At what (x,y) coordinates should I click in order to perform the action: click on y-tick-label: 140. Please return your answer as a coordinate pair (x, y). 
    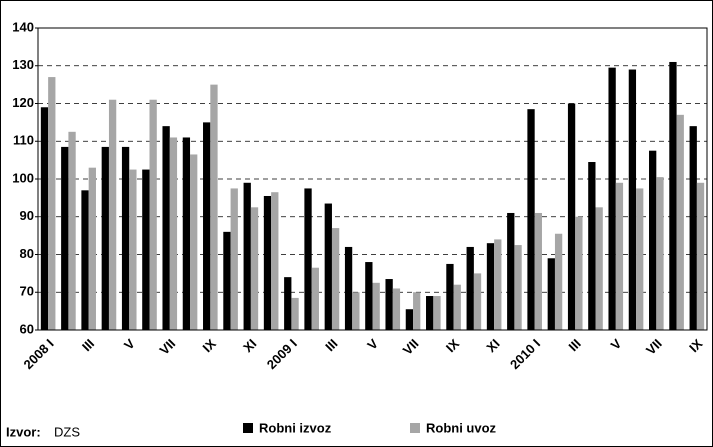
    Looking at the image, I should click on (23, 26).